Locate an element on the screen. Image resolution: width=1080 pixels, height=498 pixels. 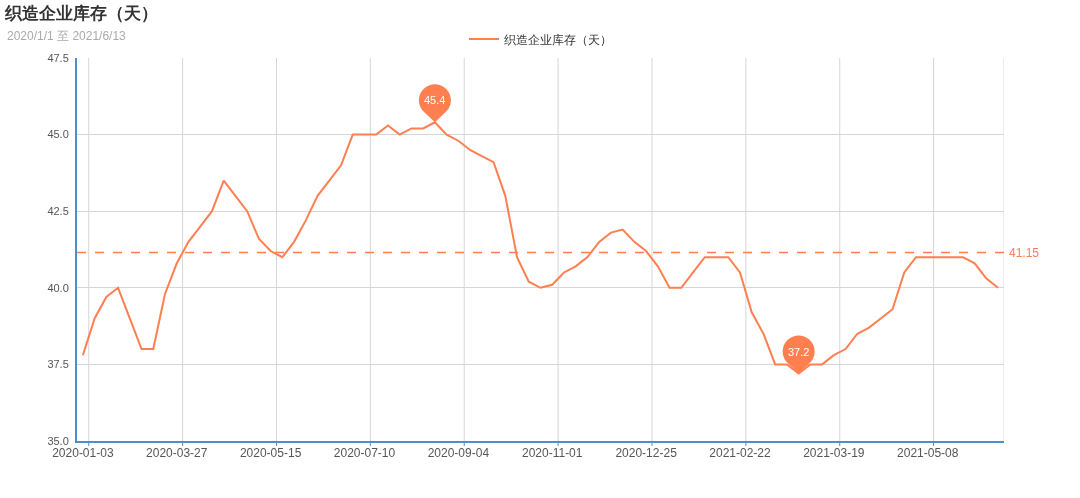
x-tick-label: 2021-02-22 is located at coordinates (740, 453).